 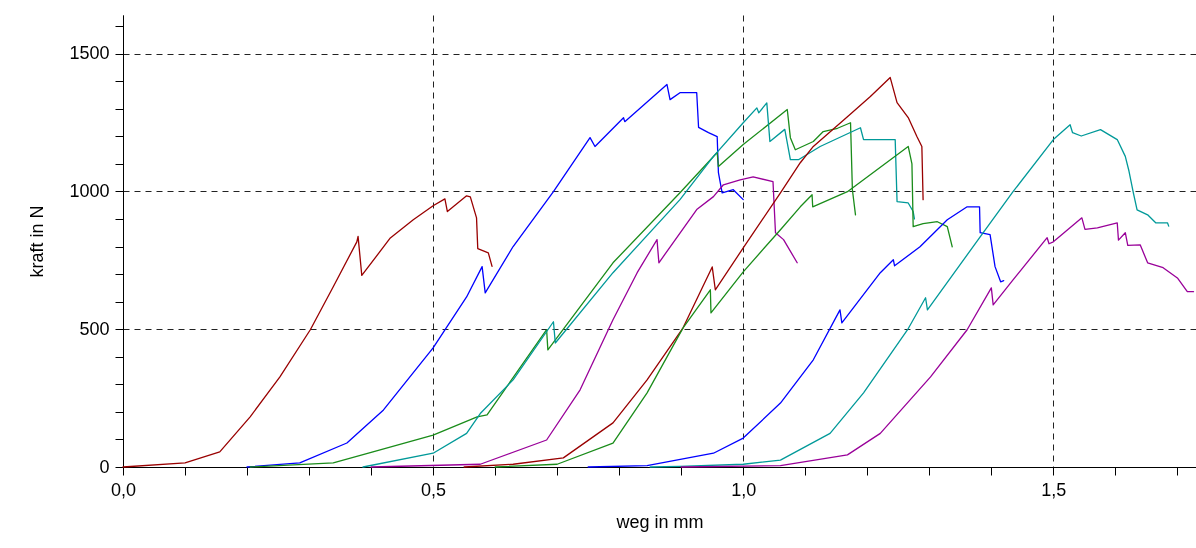 What do you see at coordinates (94, 328) in the screenshot?
I see `y-tick-label: 500` at bounding box center [94, 328].